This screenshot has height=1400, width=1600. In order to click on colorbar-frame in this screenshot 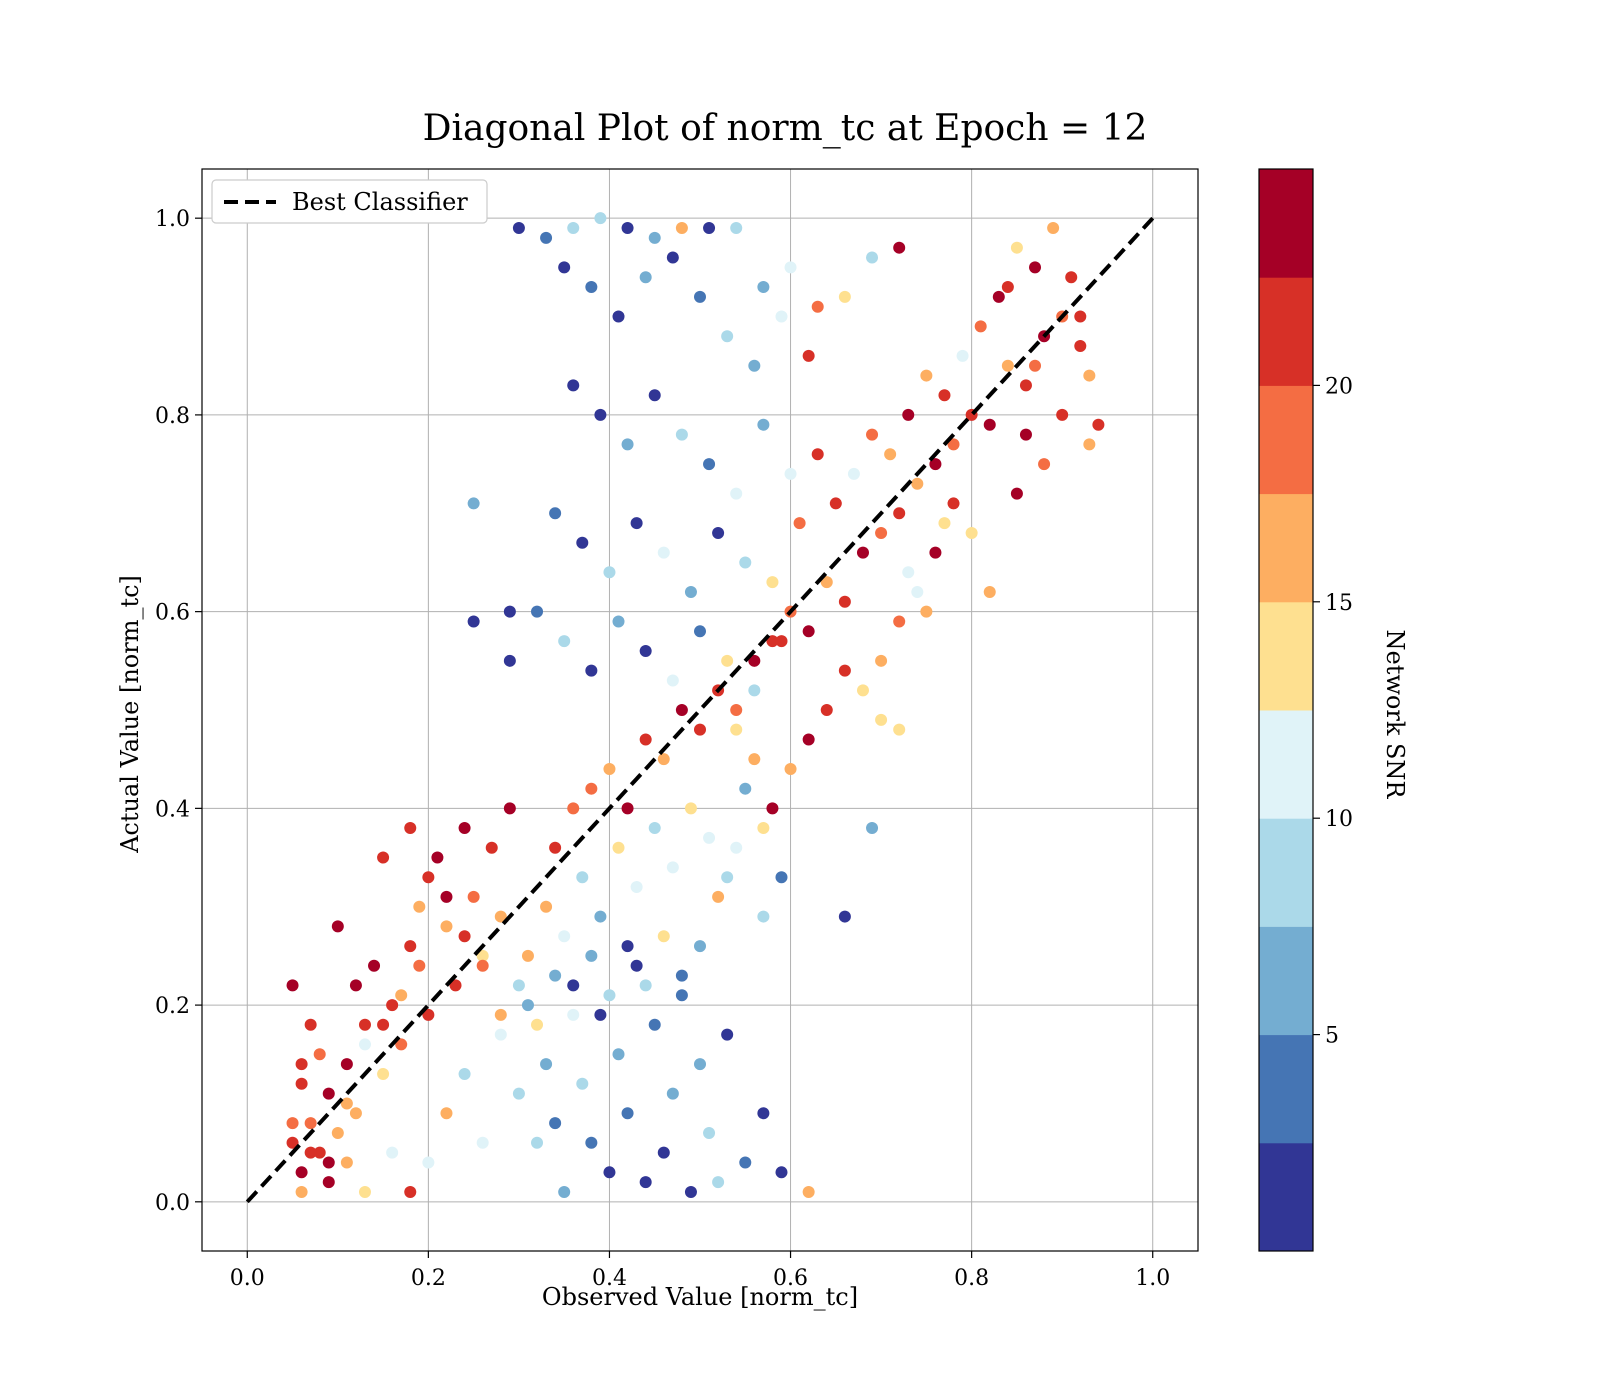, I will do `click(1286, 710)`.